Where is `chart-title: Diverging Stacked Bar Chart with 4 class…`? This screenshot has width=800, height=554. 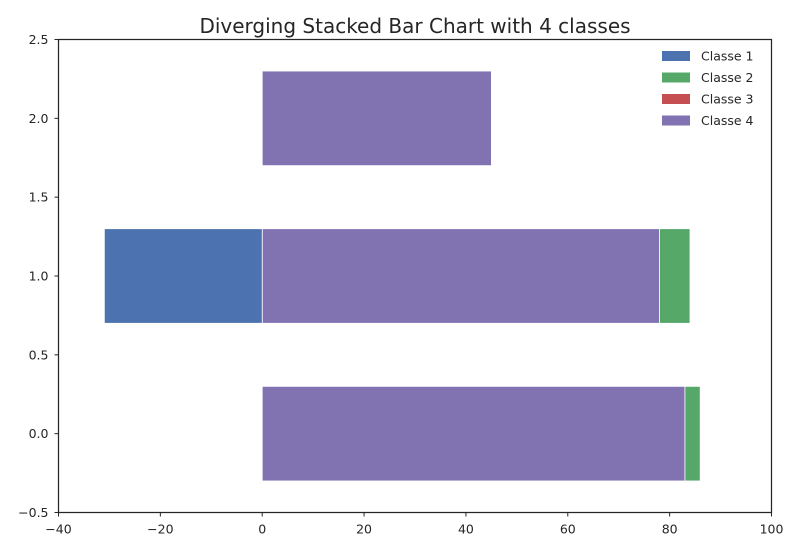 chart-title: Diverging Stacked Bar Chart with 4 class… is located at coordinates (414, 26).